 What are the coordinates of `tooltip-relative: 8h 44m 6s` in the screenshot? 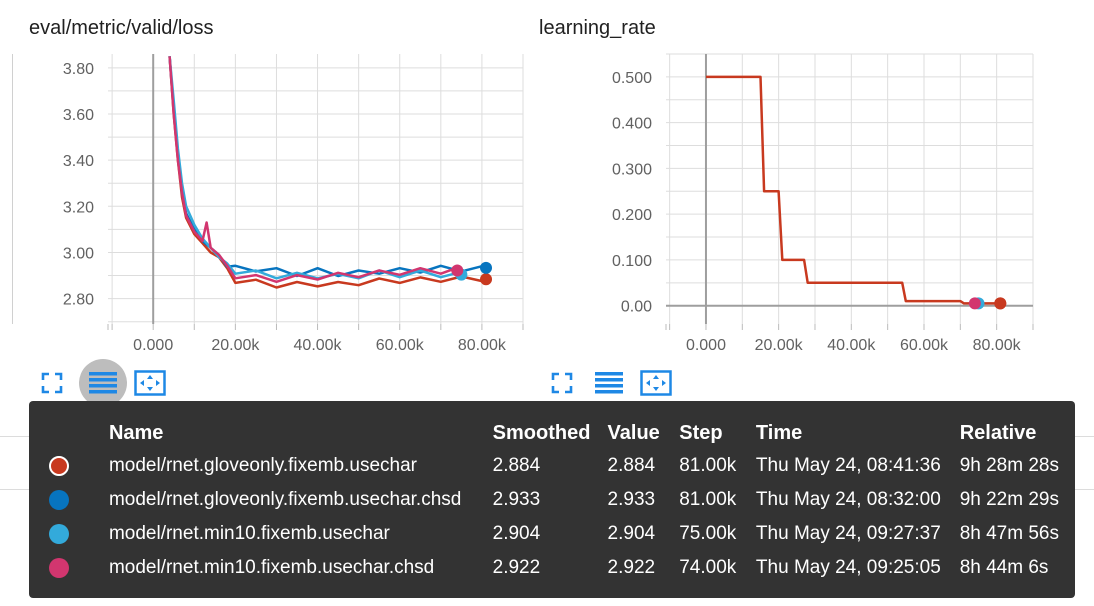 It's located at (1004, 567).